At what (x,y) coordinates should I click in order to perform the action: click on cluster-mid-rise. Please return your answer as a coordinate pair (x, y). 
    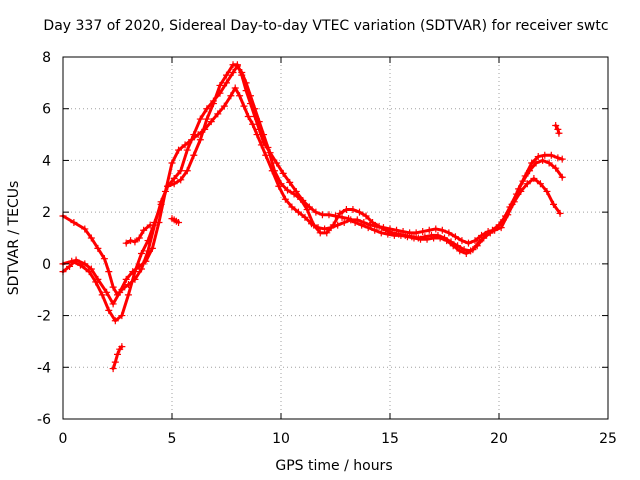
    Looking at the image, I should click on (138, 234).